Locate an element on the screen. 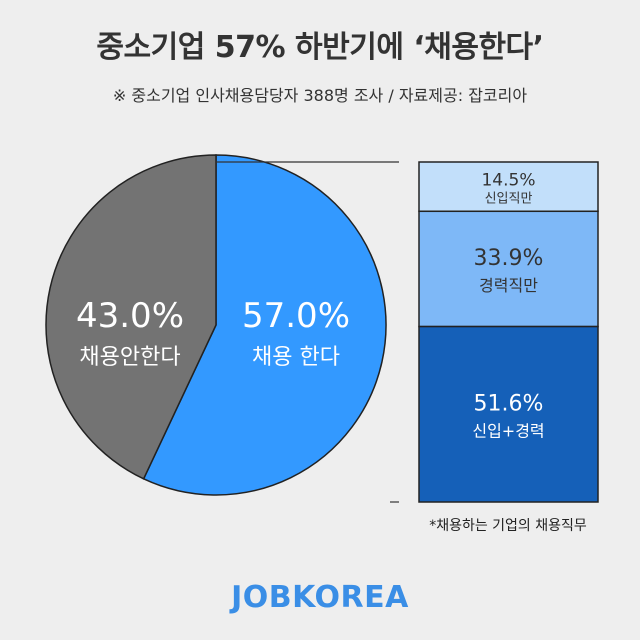 The width and height of the screenshot is (640, 640). pie-slice-not-hiring is located at coordinates (131, 317).